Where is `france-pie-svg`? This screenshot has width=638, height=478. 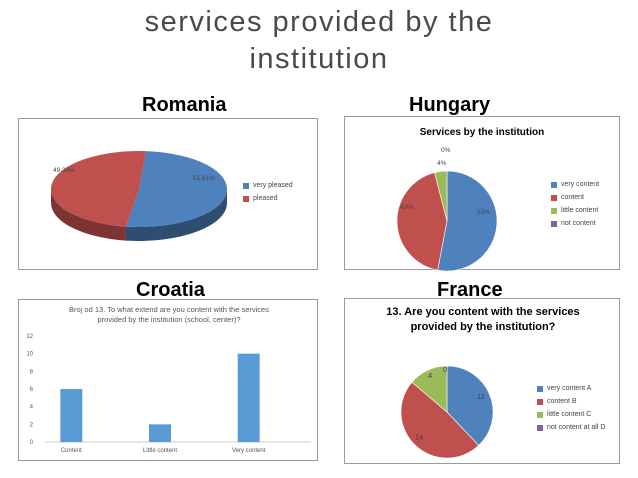 france-pie-svg is located at coordinates (447, 412).